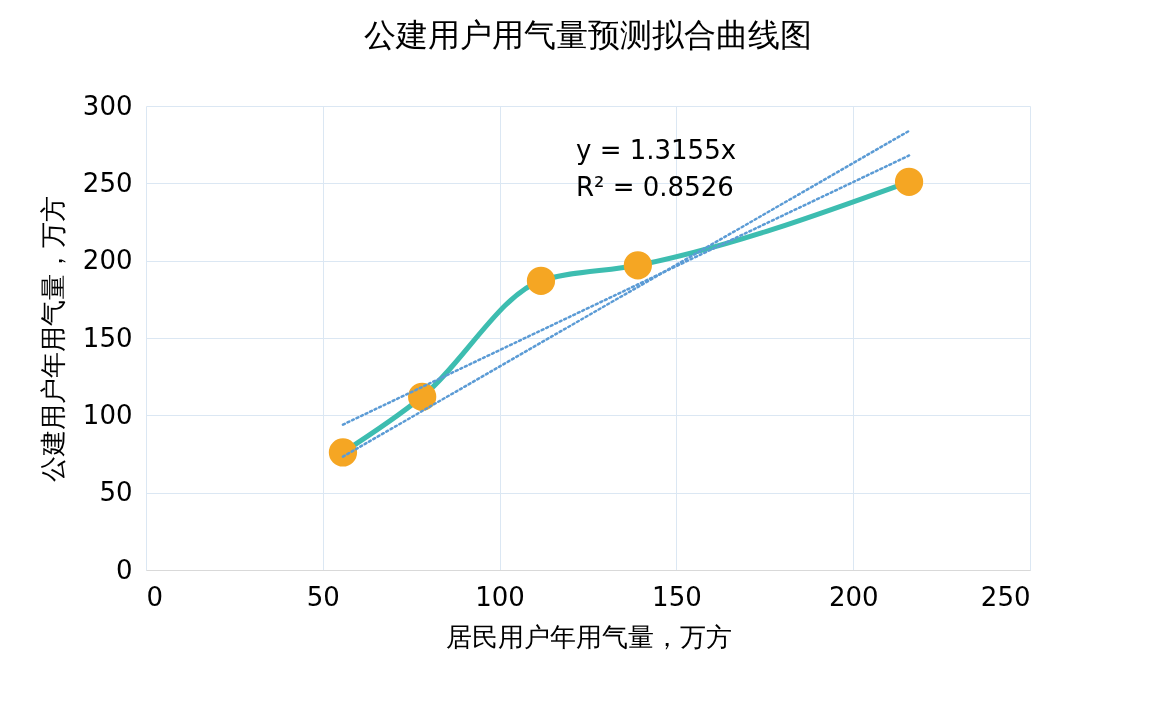 The image size is (1153, 718). What do you see at coordinates (656, 150) in the screenshot?
I see `annotation: y = 1.3155x` at bounding box center [656, 150].